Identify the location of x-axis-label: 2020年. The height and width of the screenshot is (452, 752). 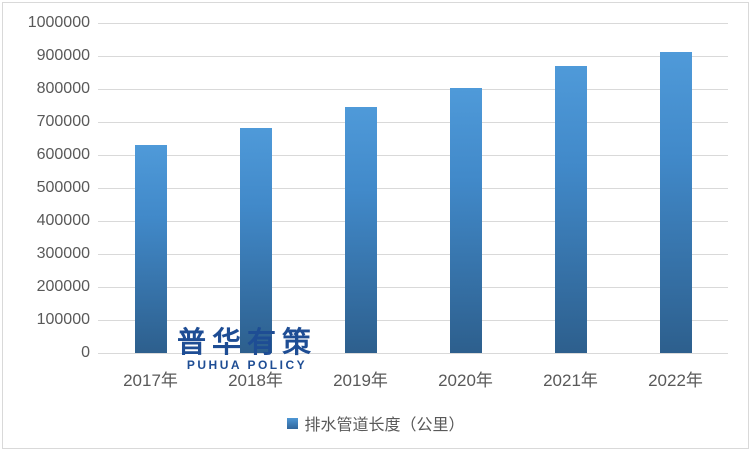
(465, 380).